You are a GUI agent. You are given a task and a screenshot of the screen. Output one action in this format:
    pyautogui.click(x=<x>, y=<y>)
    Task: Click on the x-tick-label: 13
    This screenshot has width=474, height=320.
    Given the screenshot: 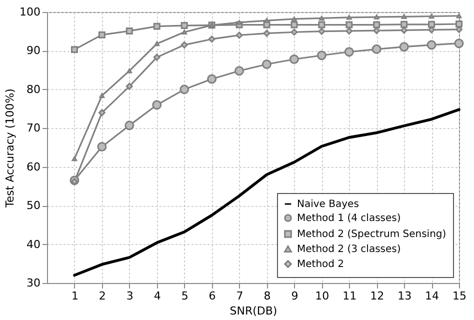 What is the action you would take?
    pyautogui.click(x=405, y=296)
    